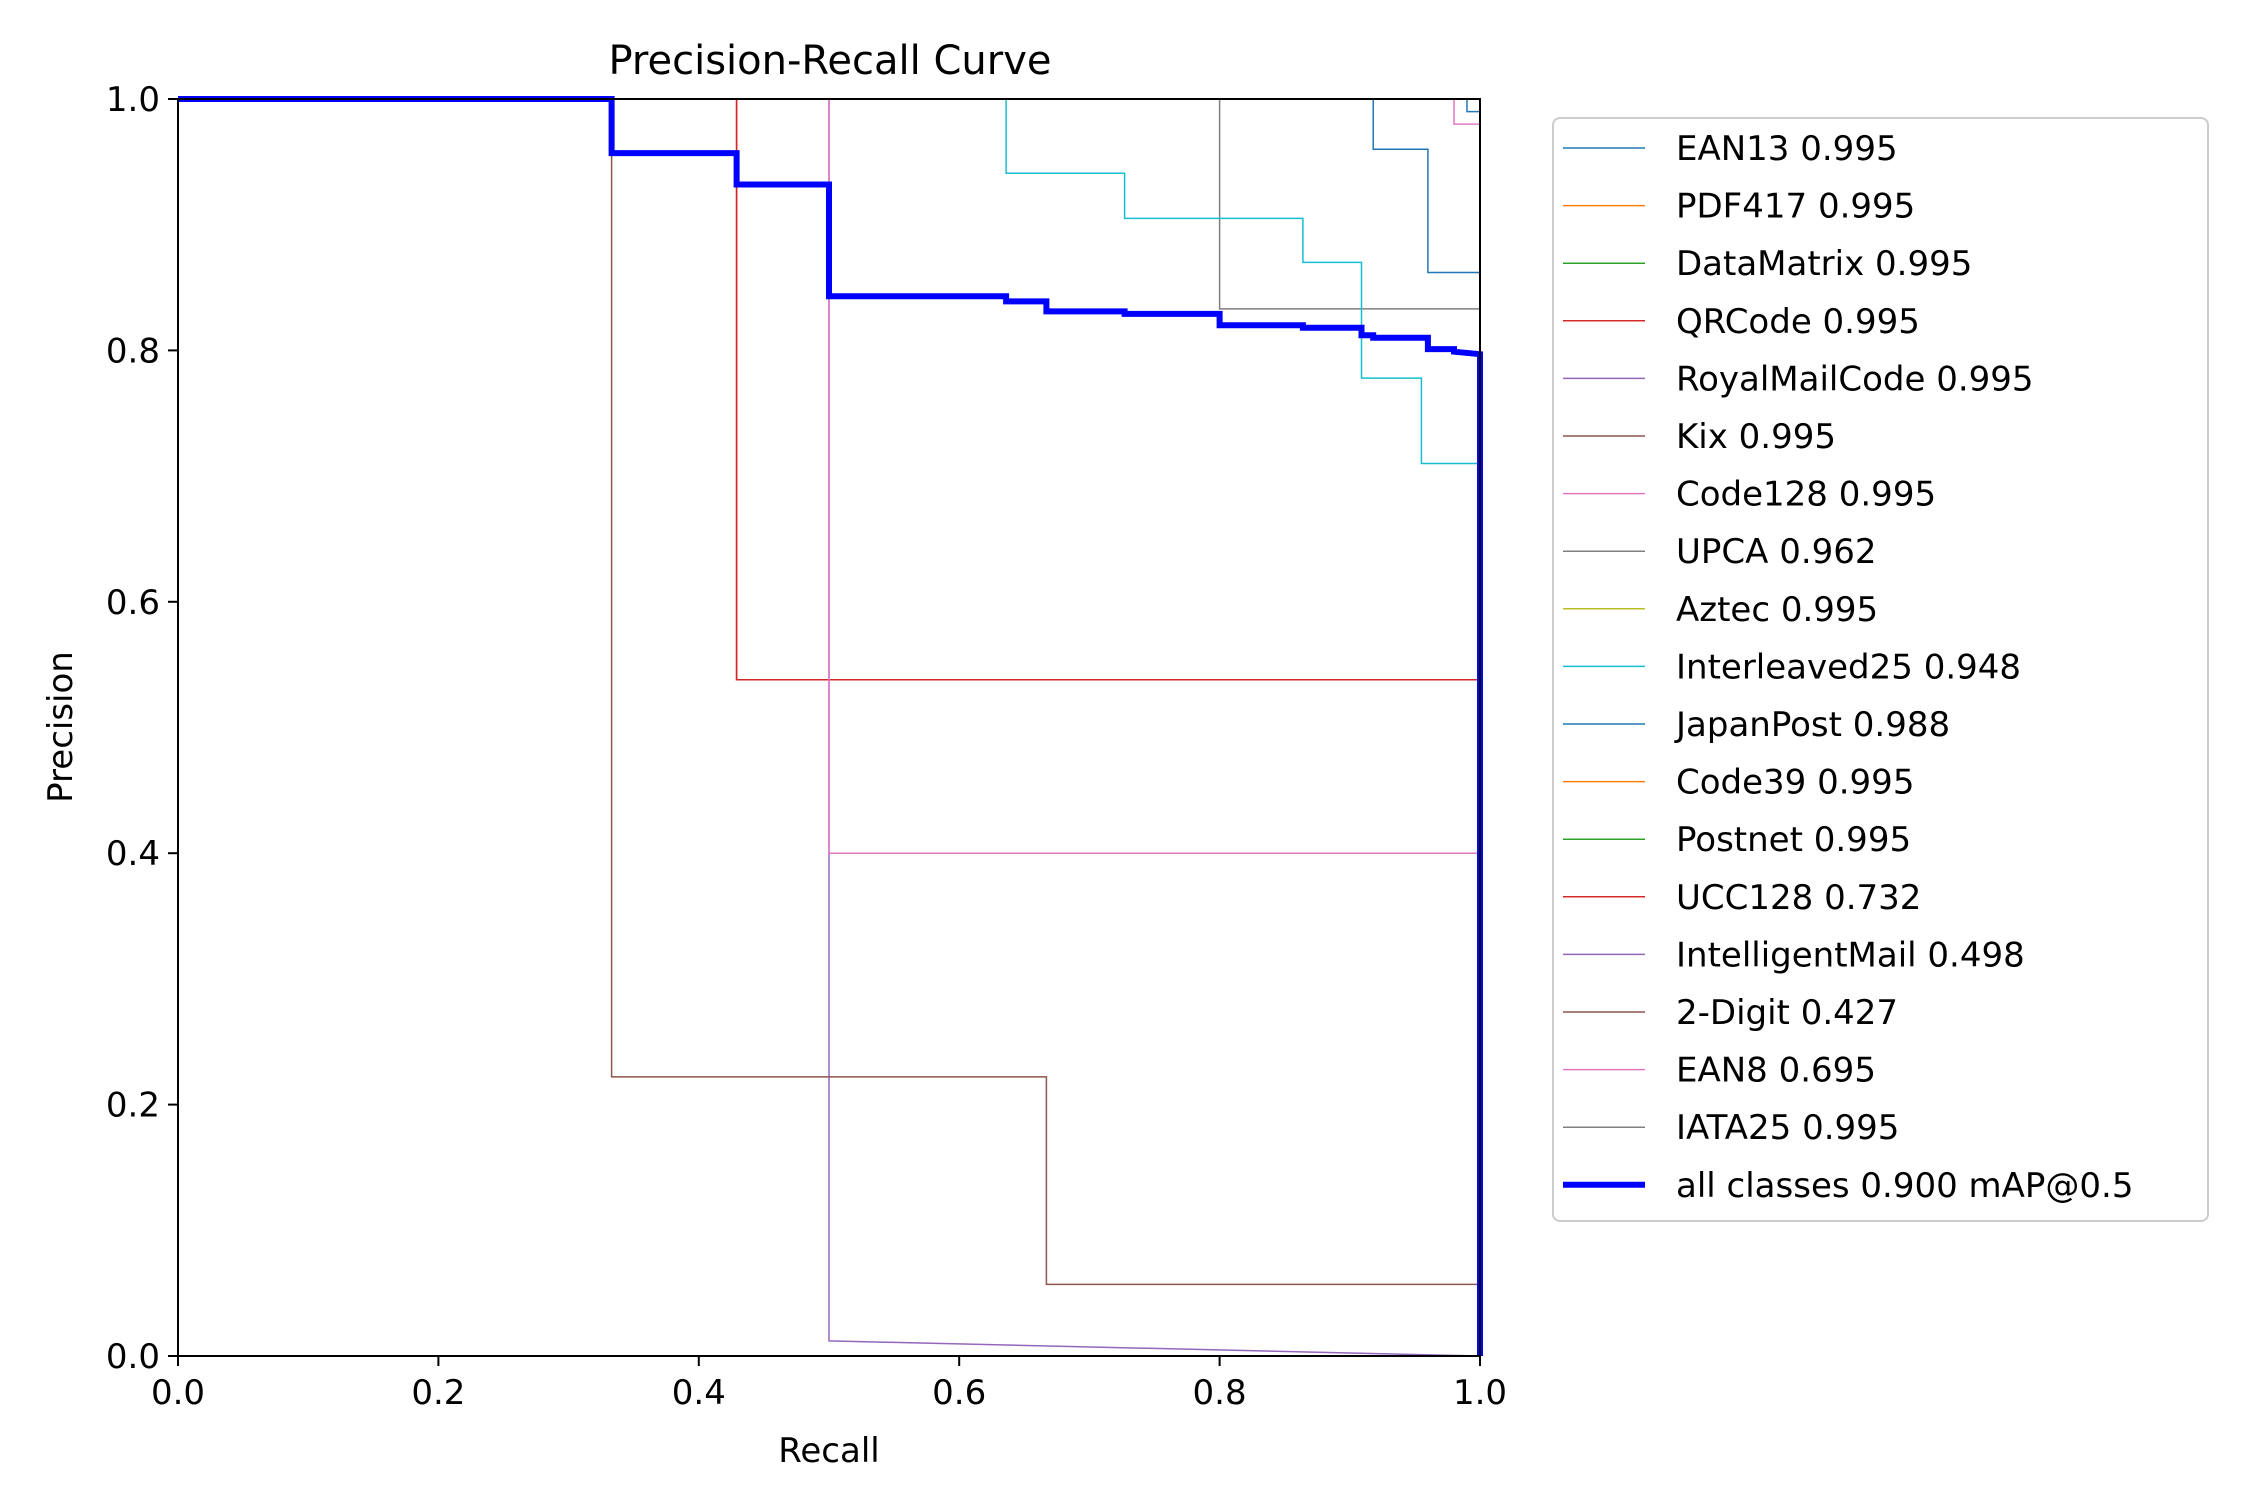 Image resolution: width=2250 pixels, height=1500 pixels. Describe the element at coordinates (1793, 840) in the screenshot. I see `legend-label: Postnet 0.995` at that location.